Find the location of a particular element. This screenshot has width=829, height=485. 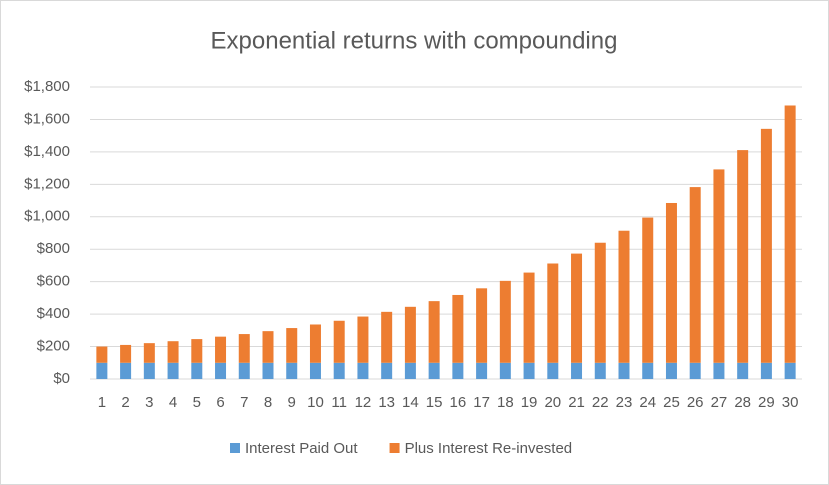

chart-title: Exponential returns with compounding is located at coordinates (414, 40).